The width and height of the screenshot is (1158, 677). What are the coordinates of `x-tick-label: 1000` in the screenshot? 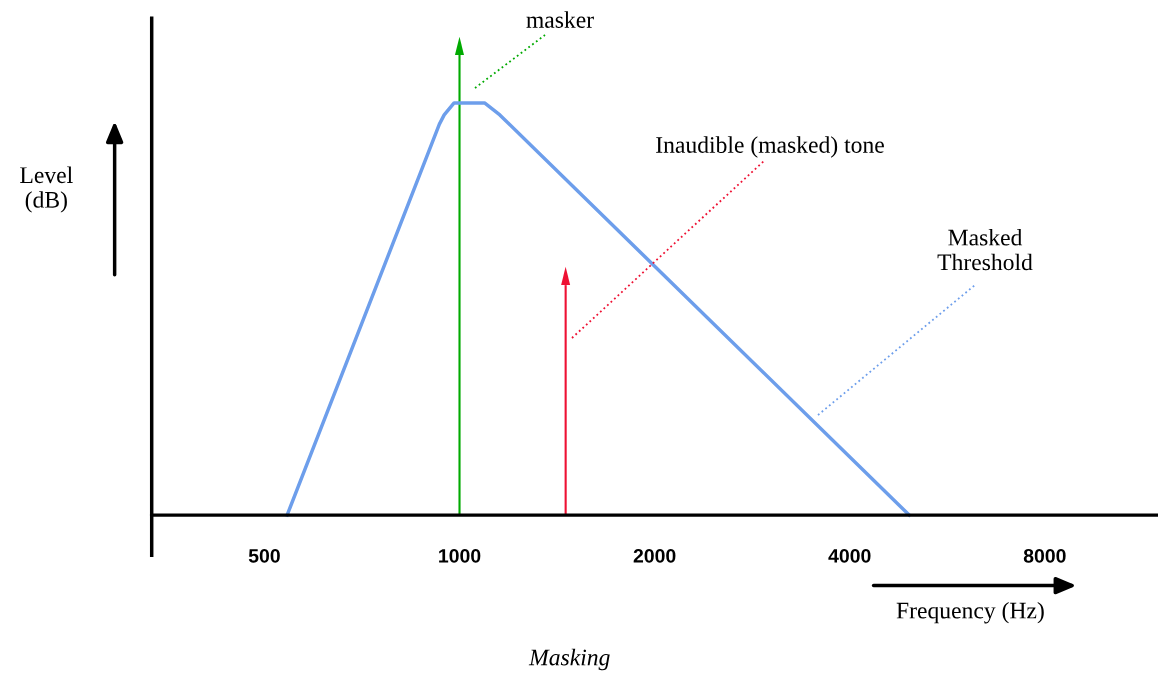 It's located at (460, 555).